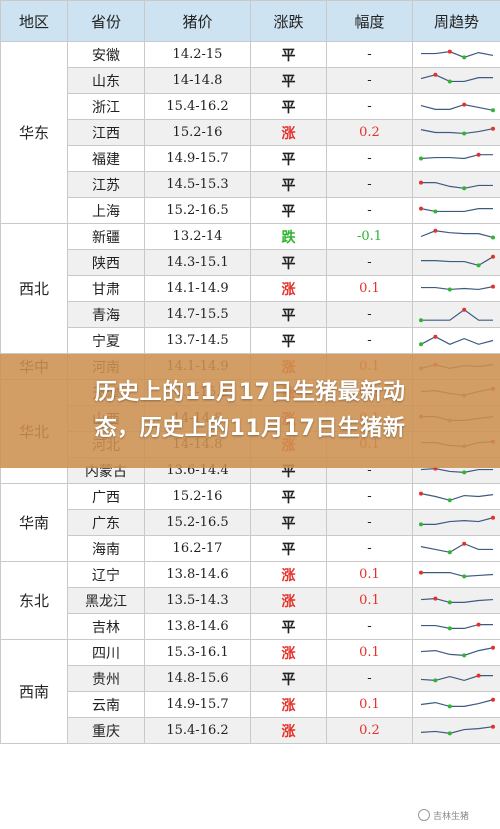  I want to click on price-cell: 14.3-15.1, so click(197, 262).